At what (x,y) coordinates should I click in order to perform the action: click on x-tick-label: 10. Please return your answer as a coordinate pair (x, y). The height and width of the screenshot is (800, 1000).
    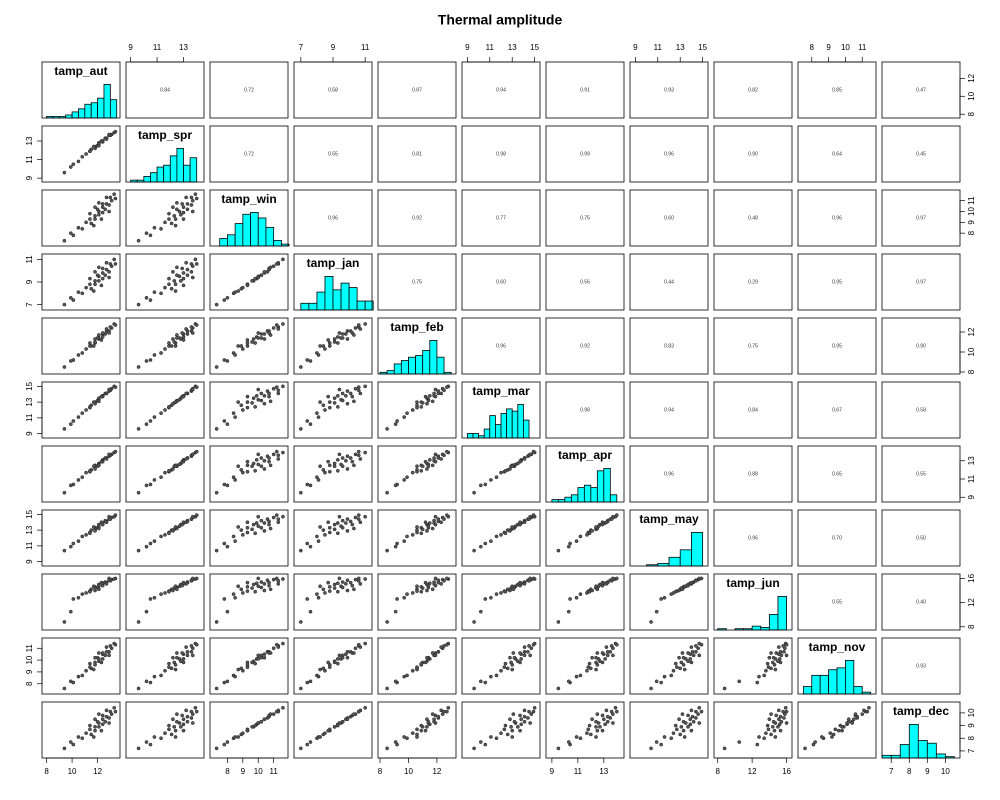
    Looking at the image, I should click on (408, 771).